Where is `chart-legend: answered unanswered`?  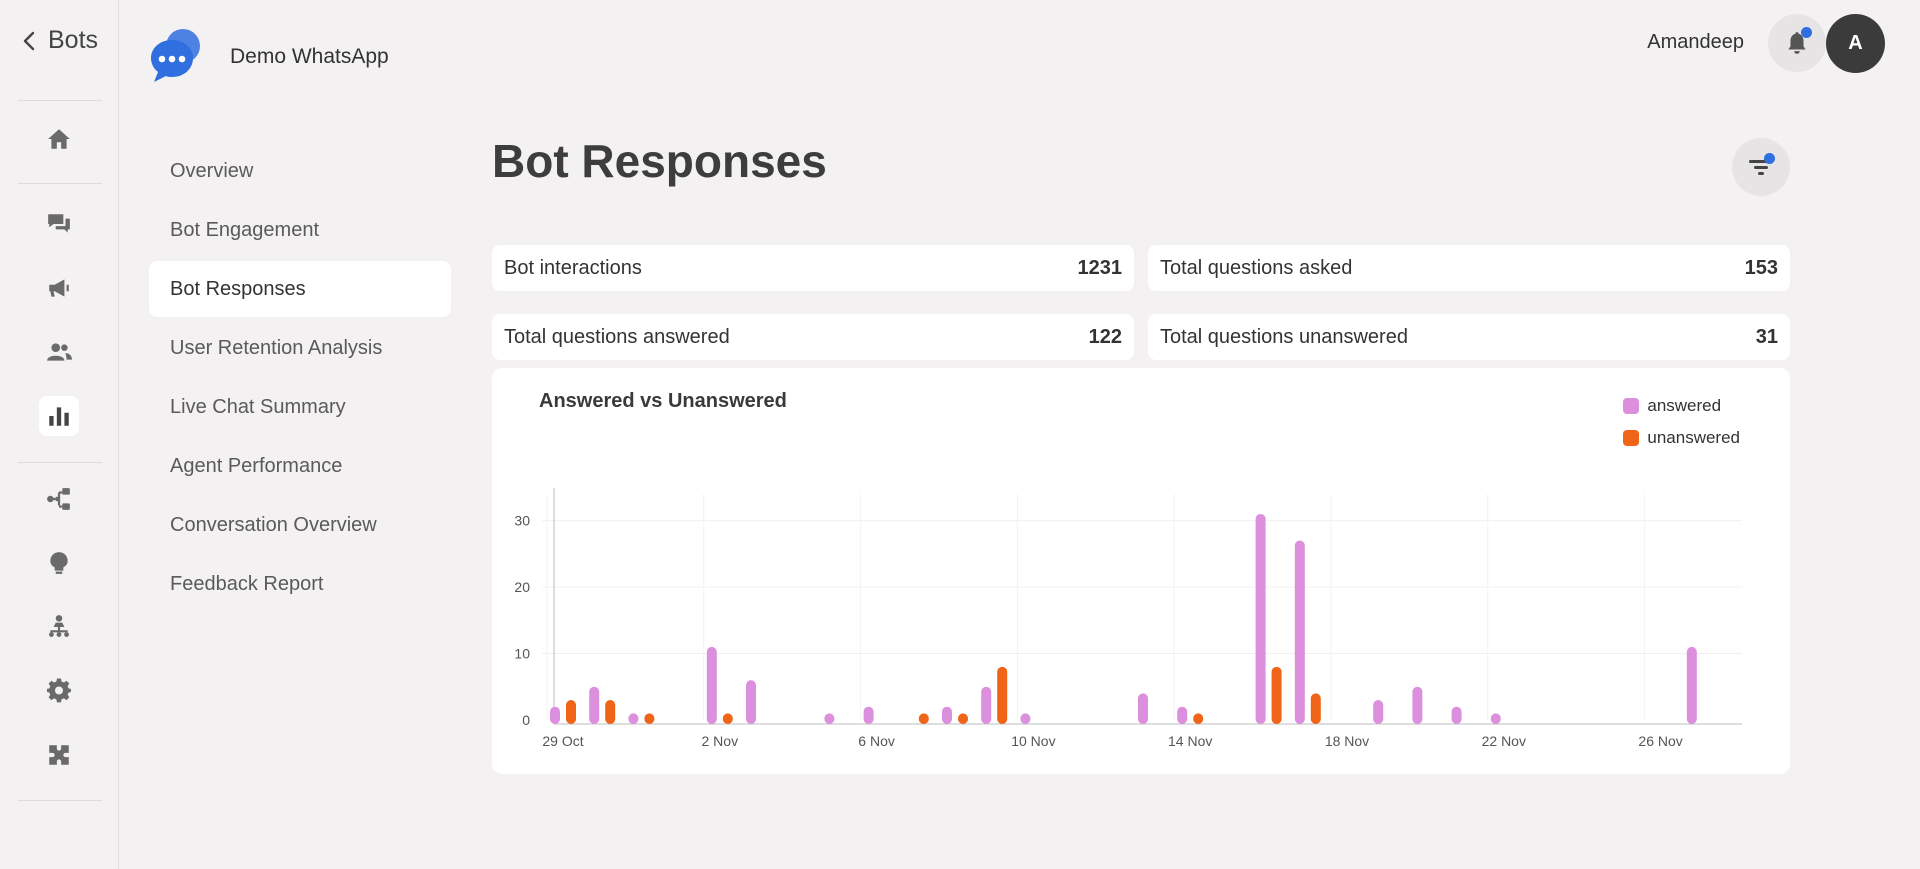 chart-legend: answered unanswered is located at coordinates (1681, 428).